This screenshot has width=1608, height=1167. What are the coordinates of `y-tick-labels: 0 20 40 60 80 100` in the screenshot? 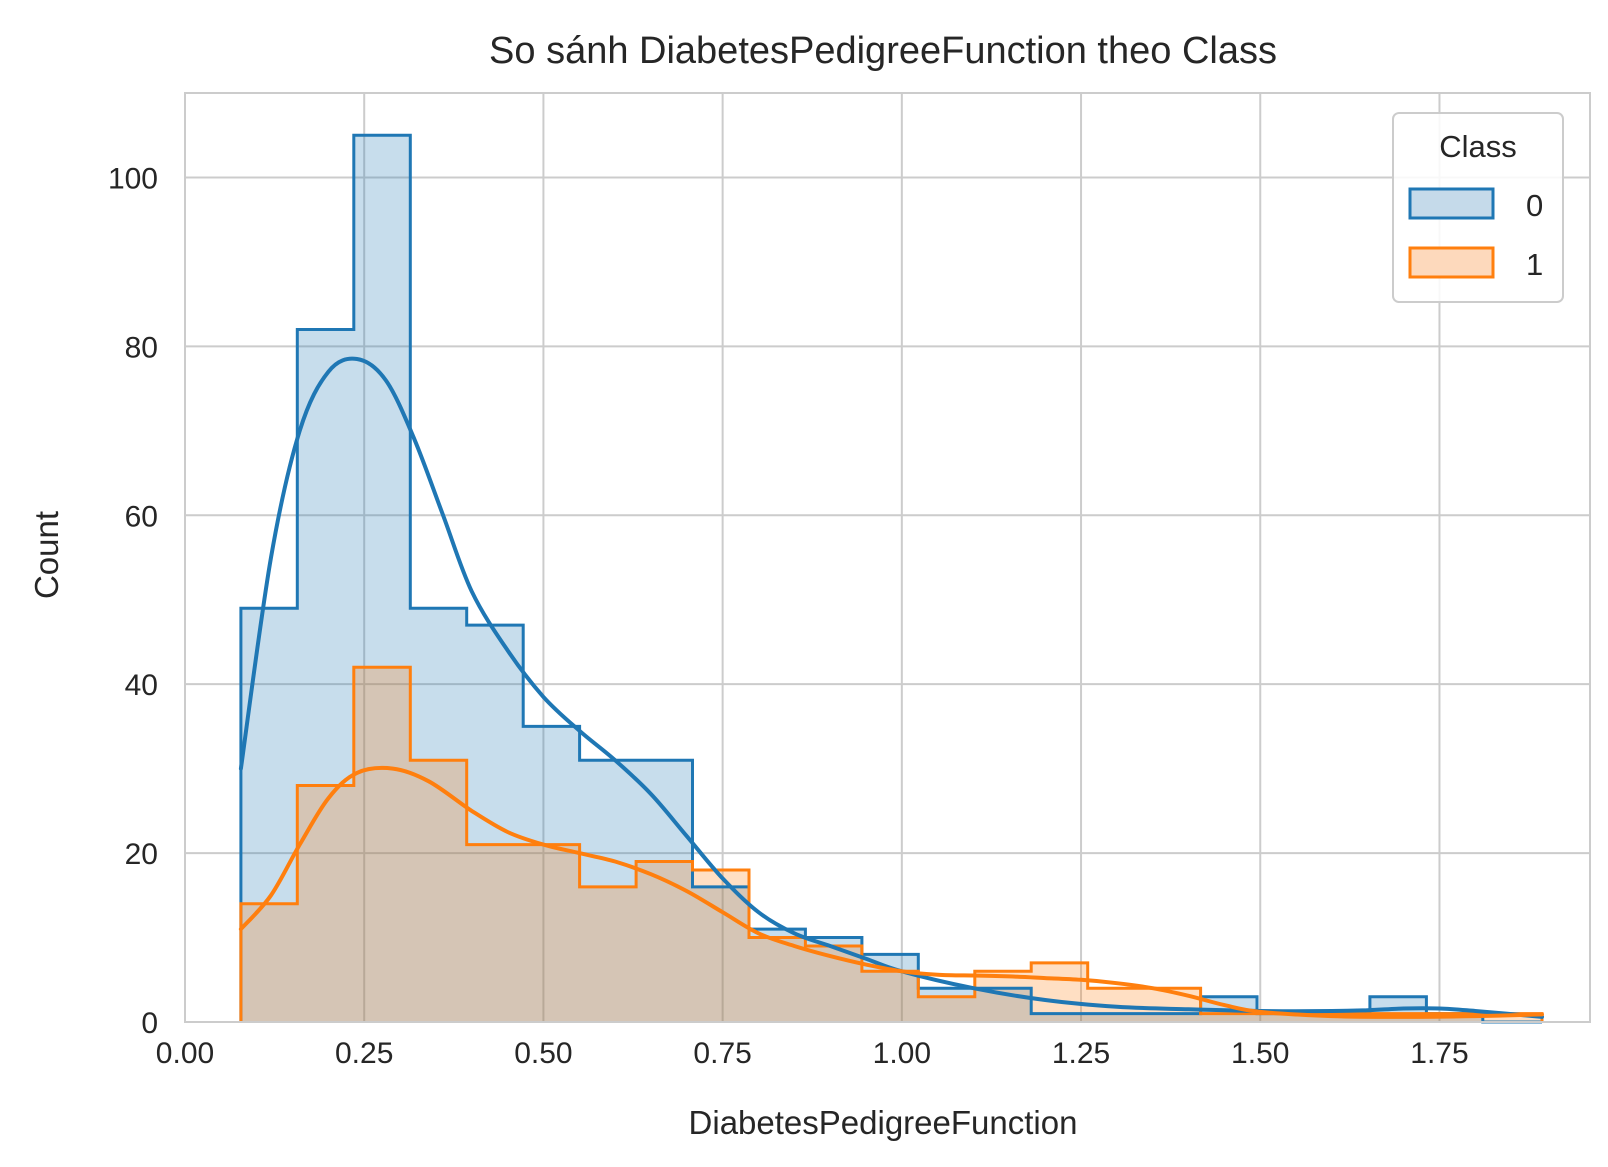 It's located at (133, 601).